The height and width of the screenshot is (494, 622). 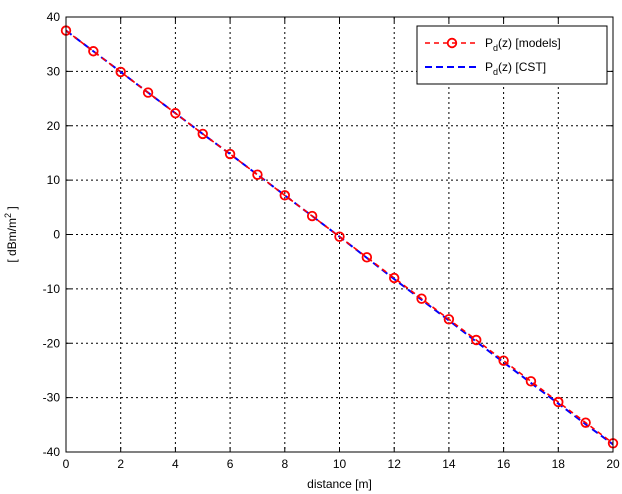 What do you see at coordinates (52, 289) in the screenshot?
I see `y-tick-label: -10` at bounding box center [52, 289].